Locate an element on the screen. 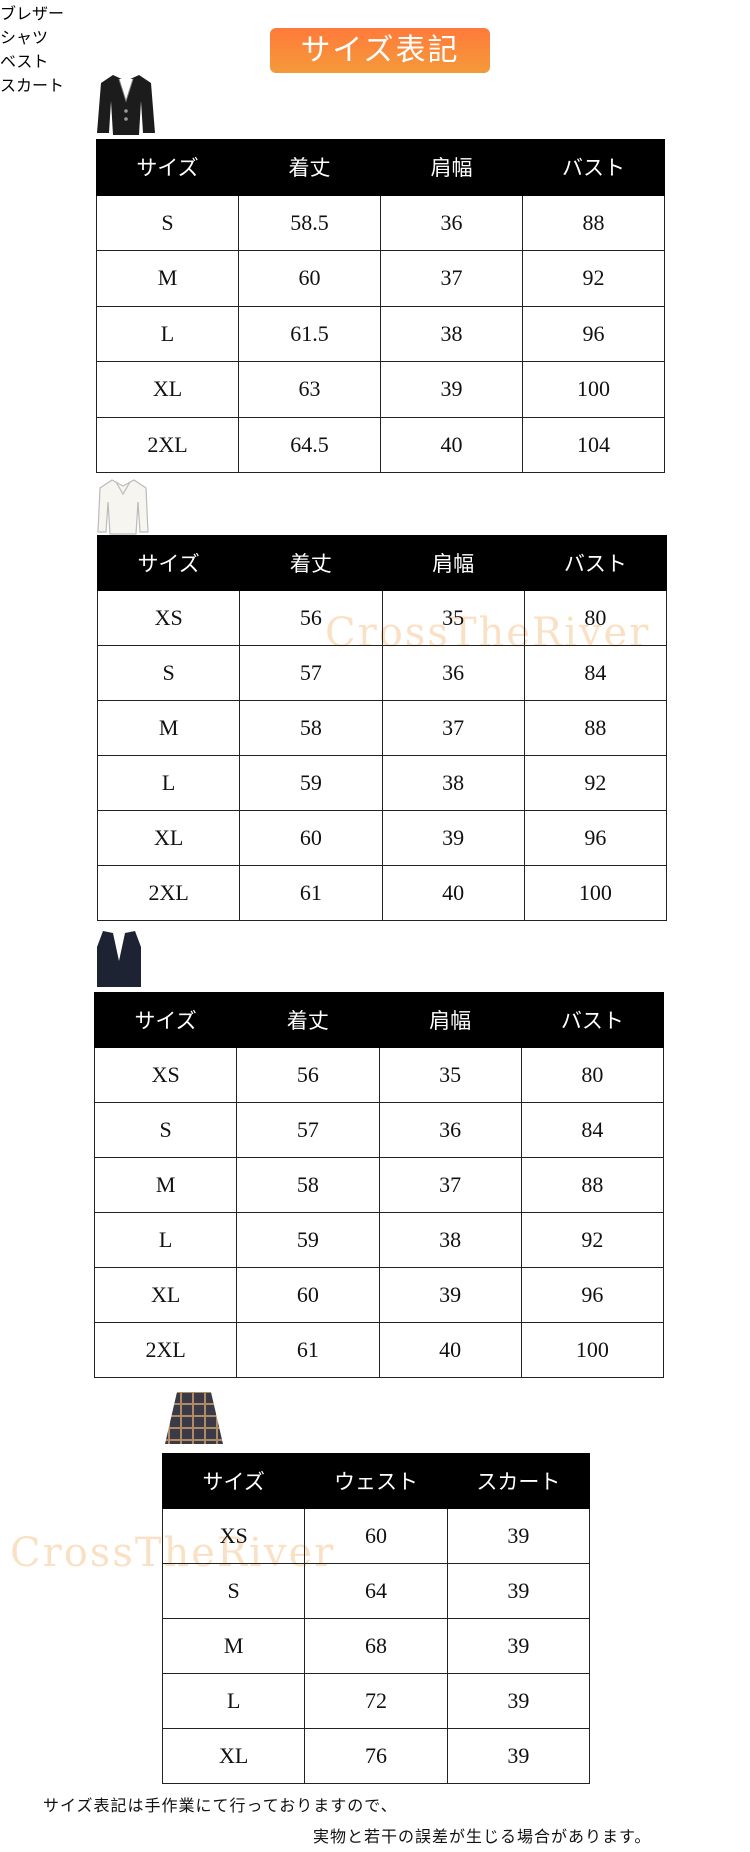  table-row: S 58.5 36 88 is located at coordinates (380, 222).